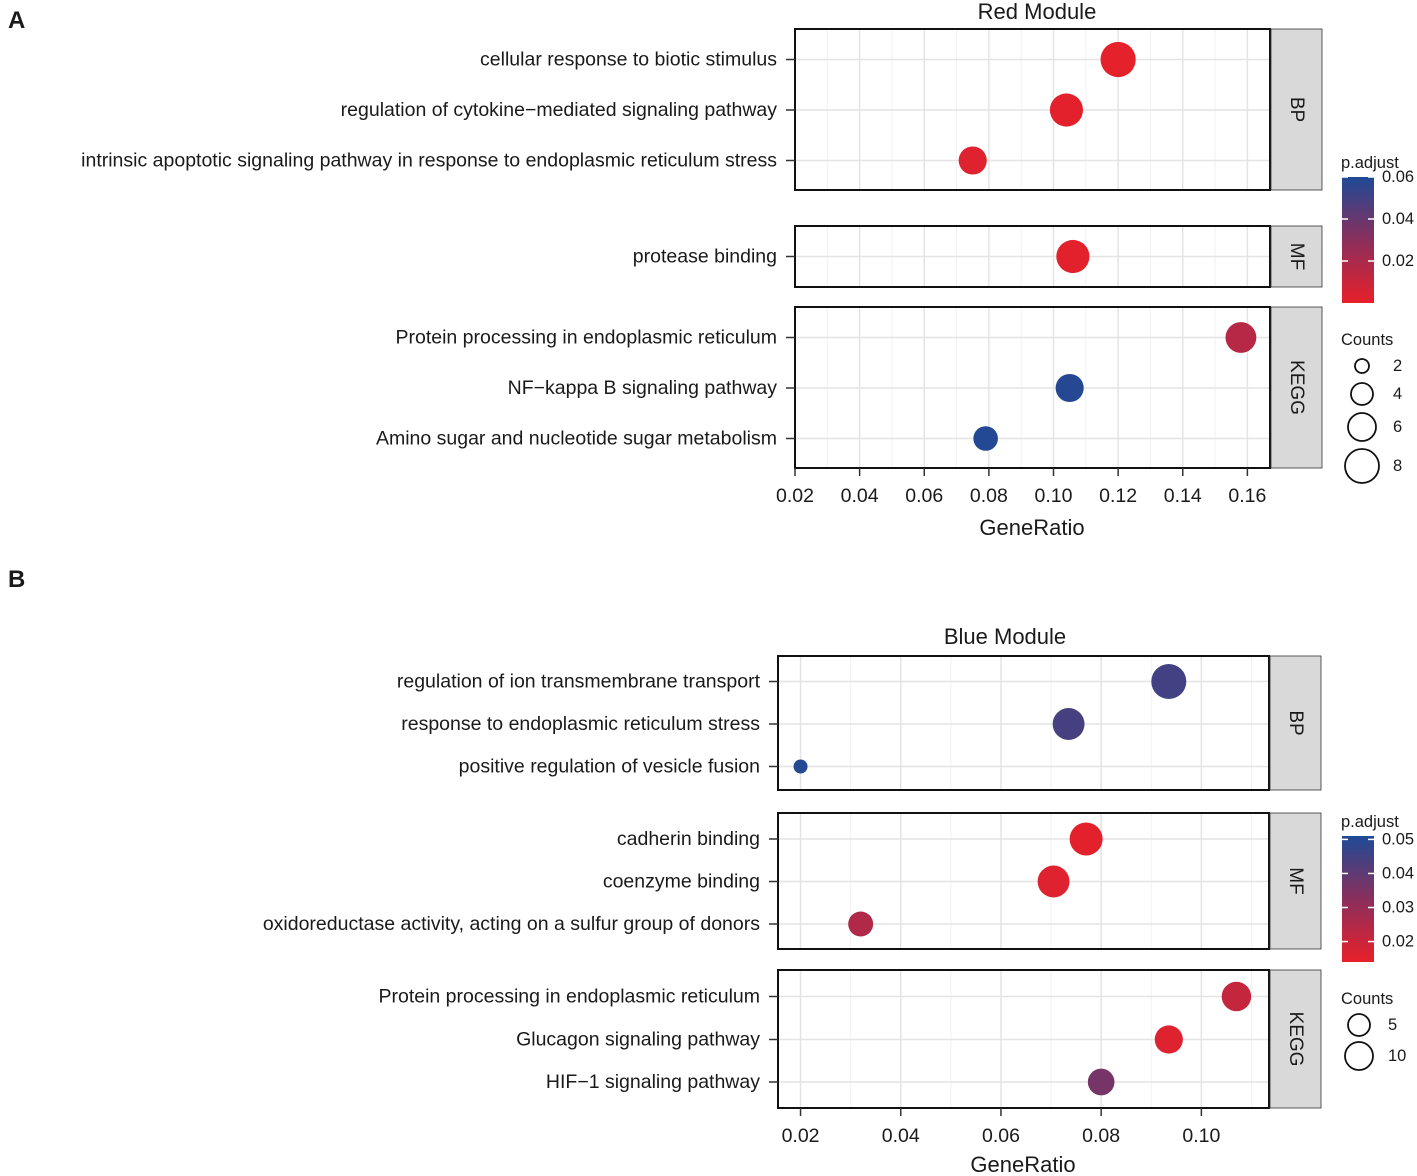 Image resolution: width=1417 pixels, height=1176 pixels. What do you see at coordinates (1031, 527) in the screenshot?
I see `panel-a-x-axis-title: GeneRatio` at bounding box center [1031, 527].